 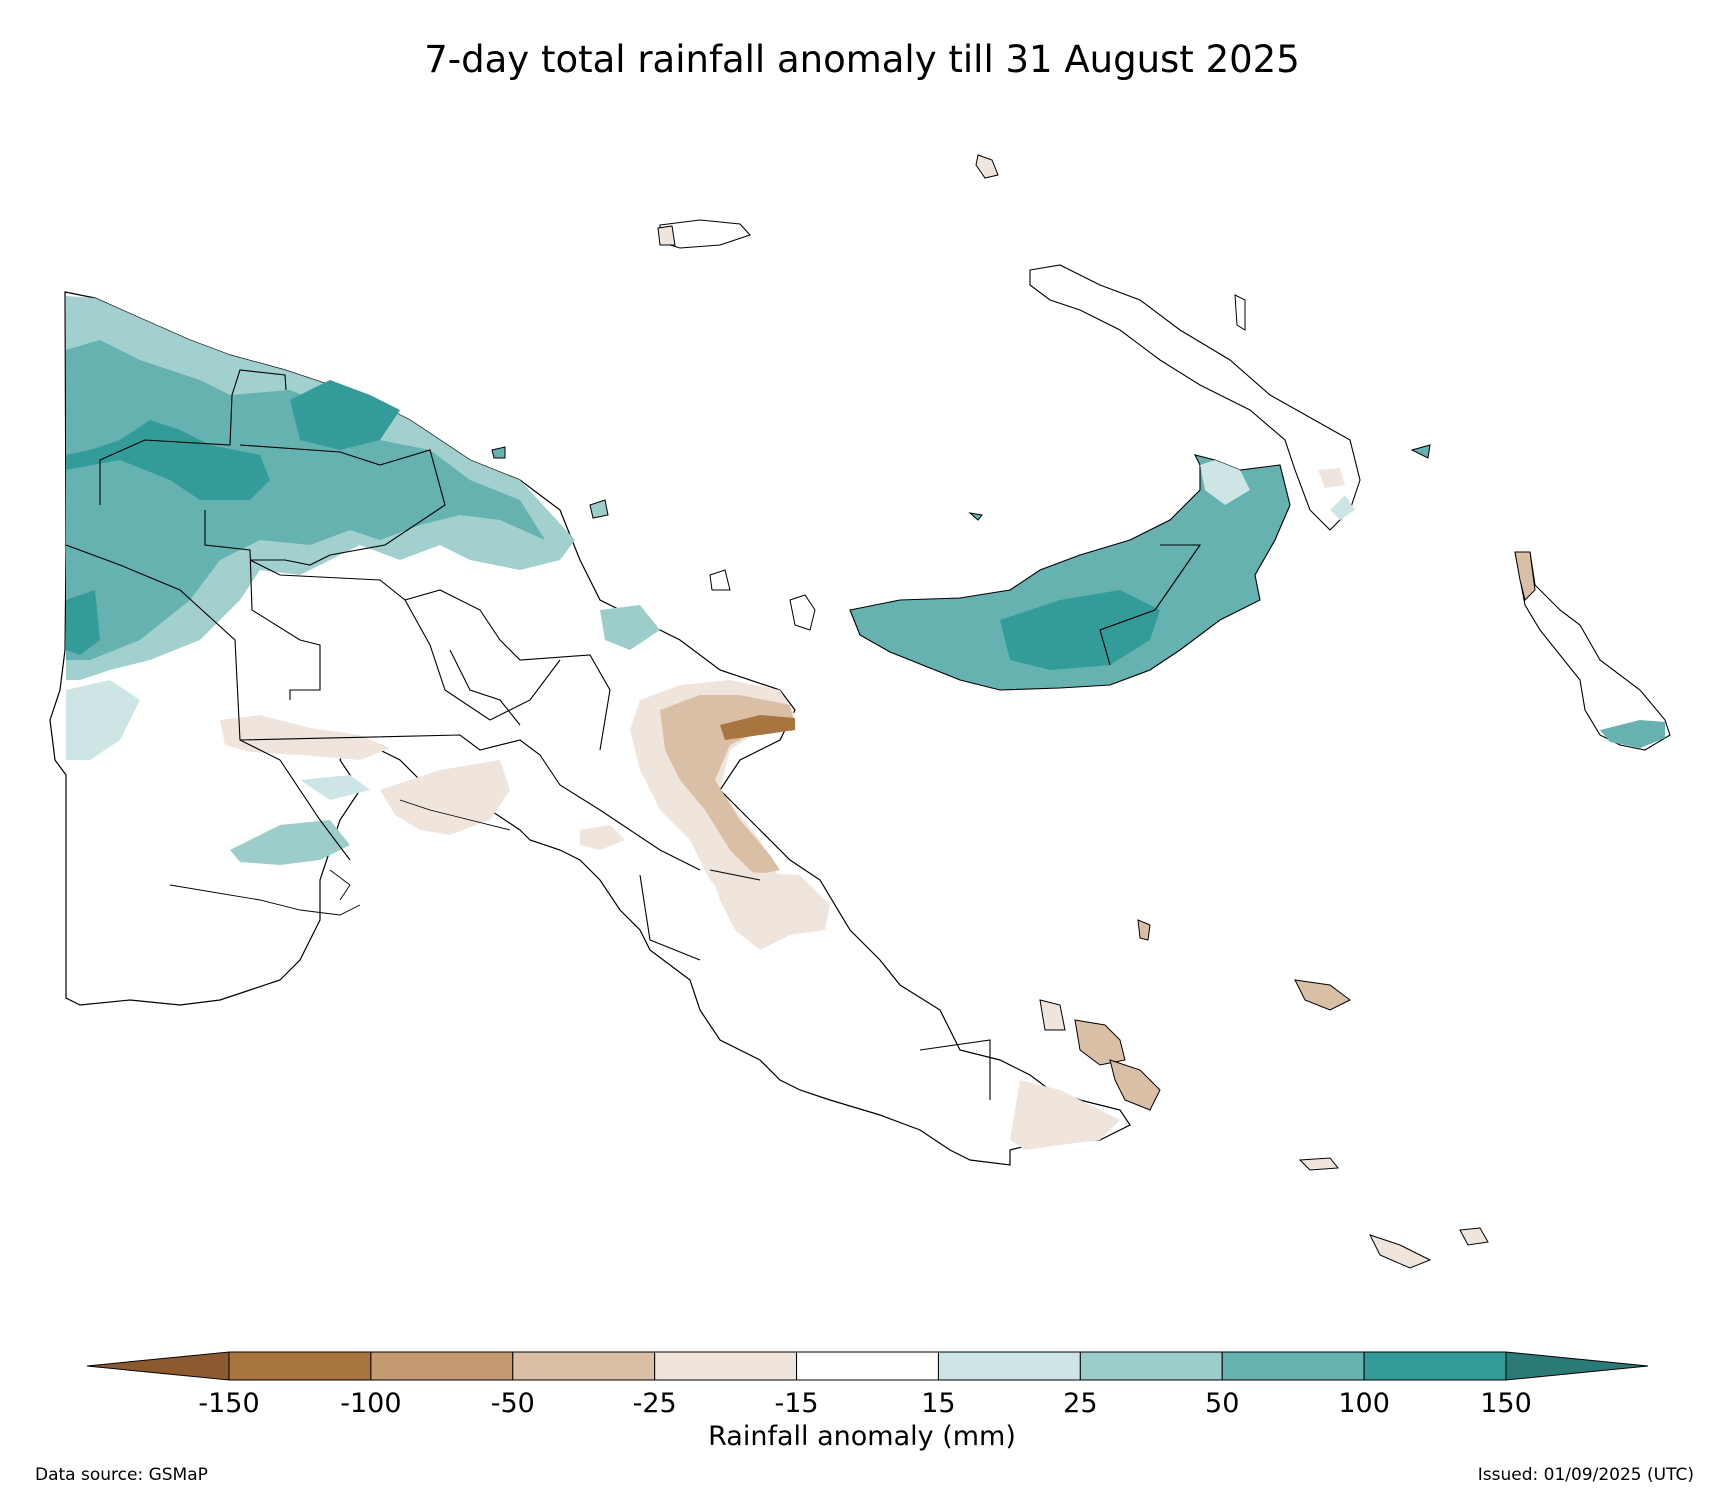 I want to click on new-ireland-neg, so click(x=1331, y=478).